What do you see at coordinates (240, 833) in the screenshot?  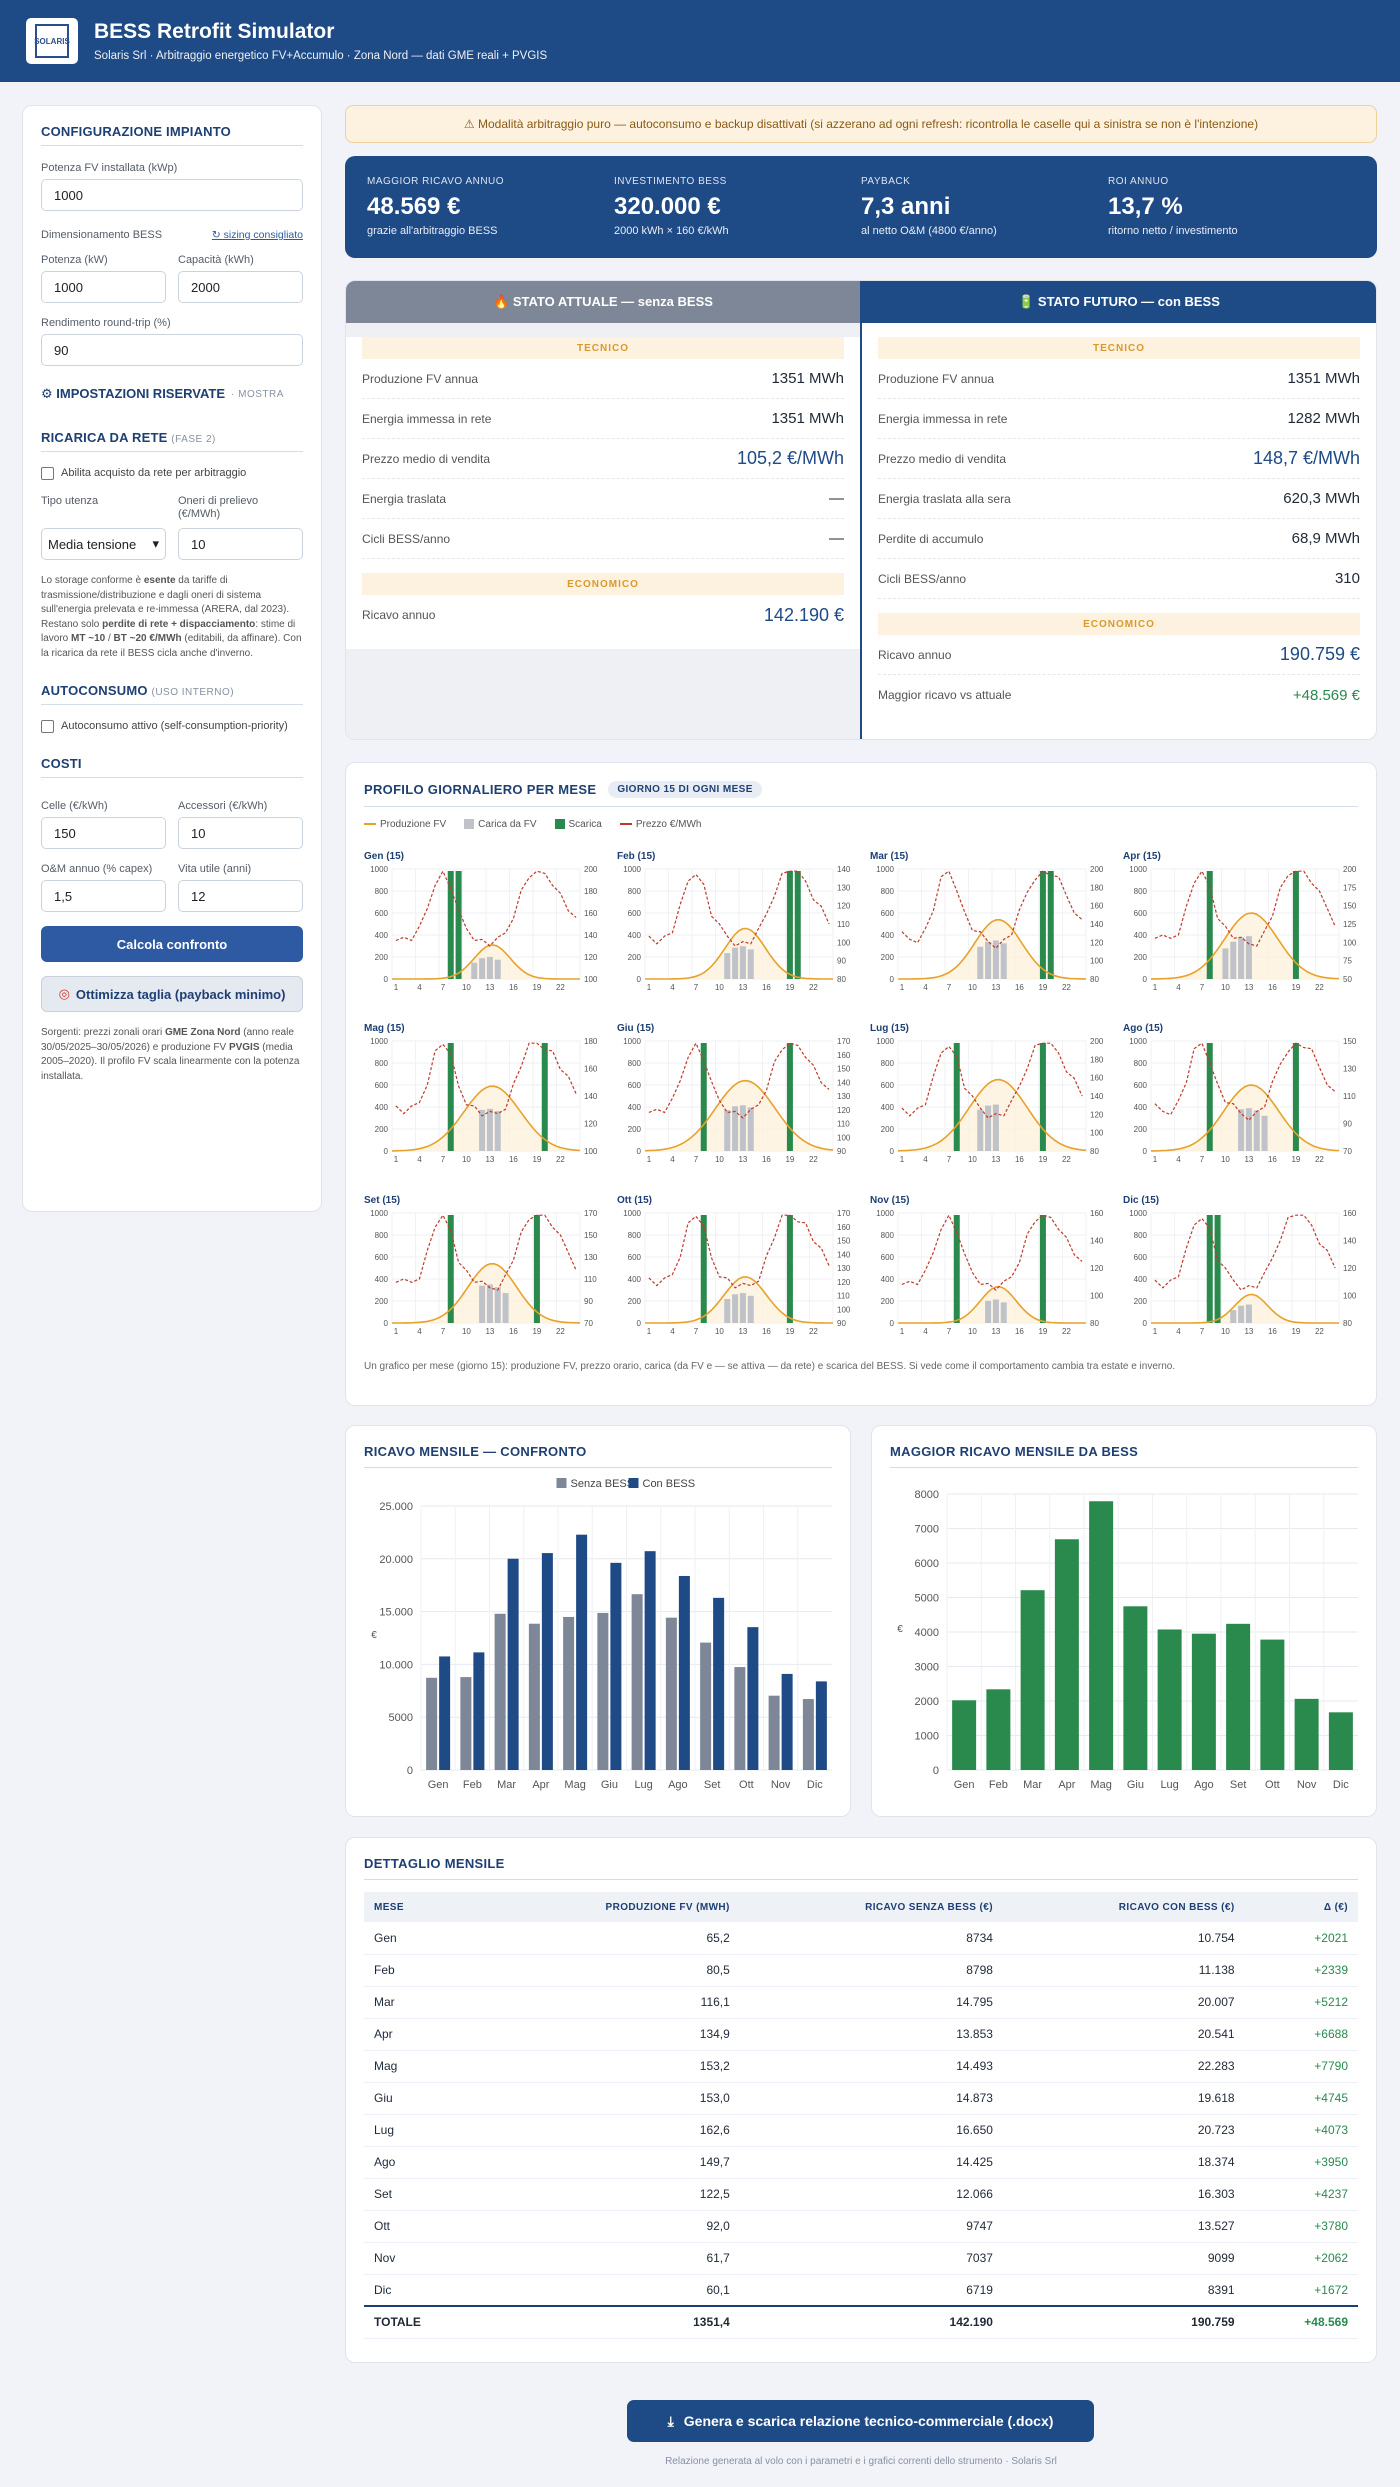 I see `acc-input: 10` at bounding box center [240, 833].